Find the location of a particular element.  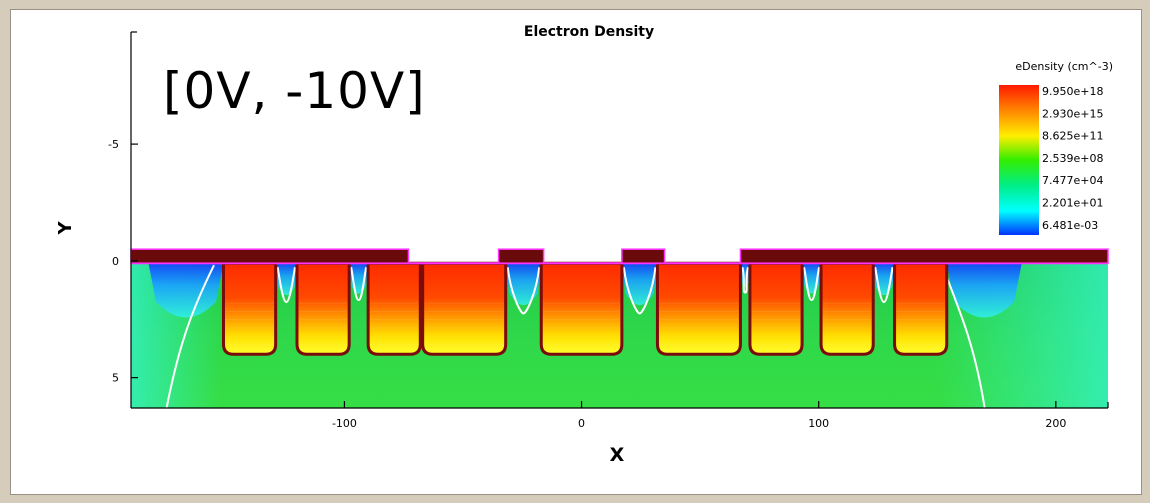

x-axis-label: X is located at coordinates (617, 455).